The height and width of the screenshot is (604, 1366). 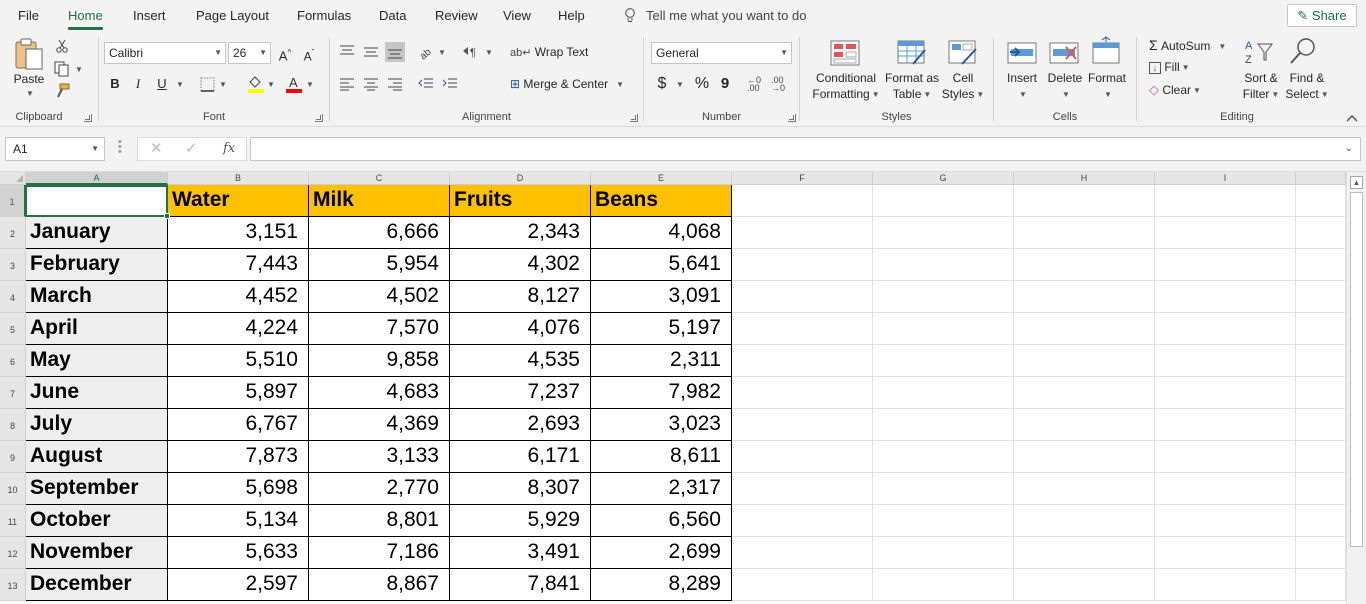 I want to click on fill-color-dropdown: ▼, so click(x=270, y=84).